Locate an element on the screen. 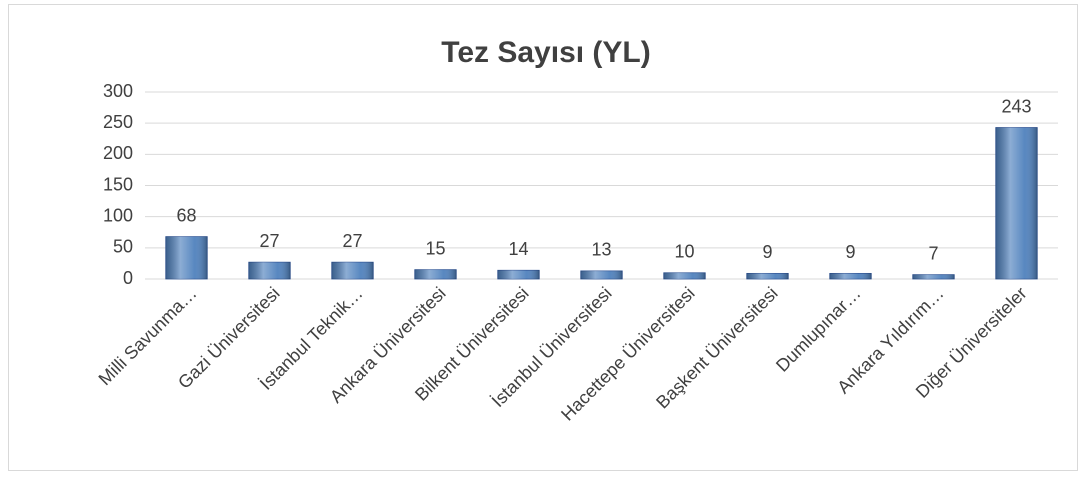 This screenshot has width=1079, height=478. data-label: 68 is located at coordinates (186, 215).